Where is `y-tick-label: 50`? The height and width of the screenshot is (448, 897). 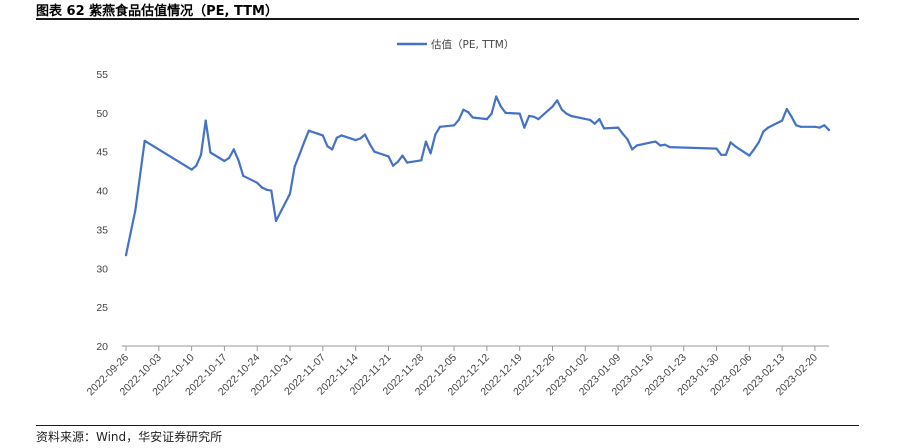
y-tick-label: 50 is located at coordinates (102, 114).